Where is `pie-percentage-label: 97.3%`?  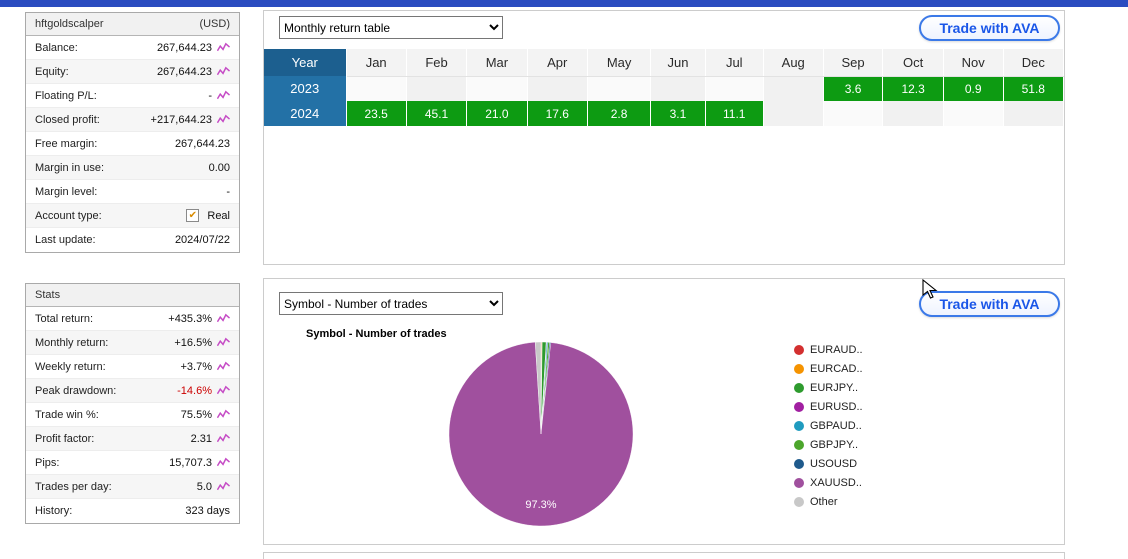
pie-percentage-label: 97.3% is located at coordinates (540, 505).